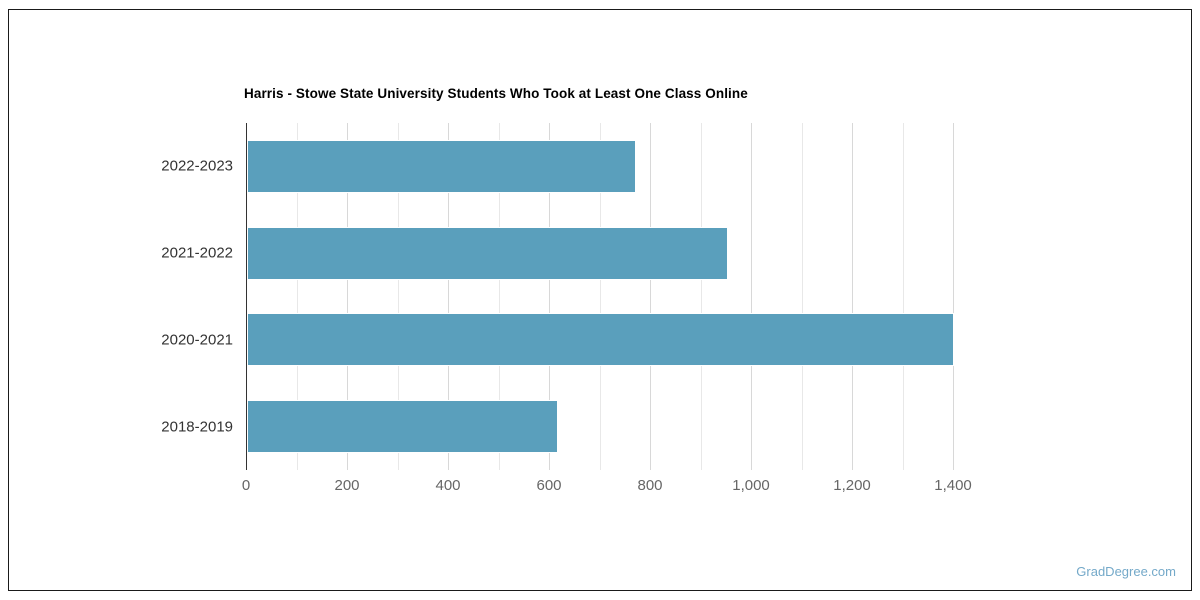 The height and width of the screenshot is (600, 1200). What do you see at coordinates (852, 485) in the screenshot?
I see `x-tick-label-1,200: 1,200` at bounding box center [852, 485].